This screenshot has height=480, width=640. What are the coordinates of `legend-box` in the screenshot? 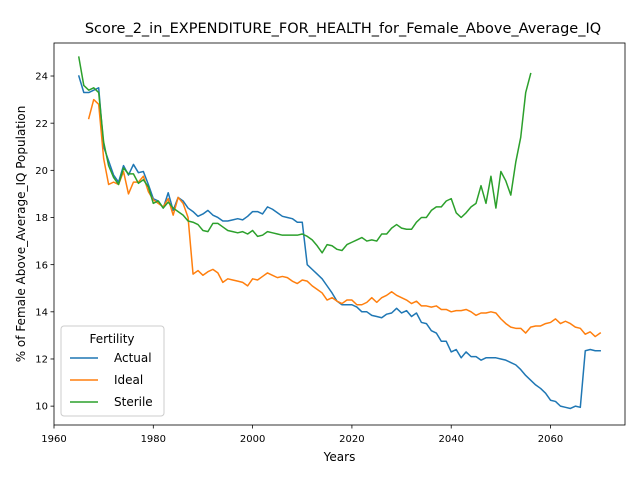 It's located at (112, 371).